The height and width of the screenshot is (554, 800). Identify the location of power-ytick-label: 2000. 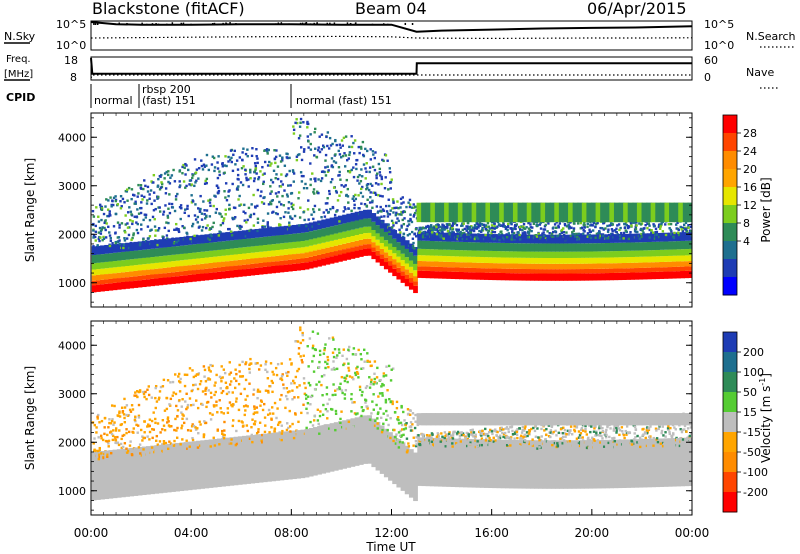
(72, 234).